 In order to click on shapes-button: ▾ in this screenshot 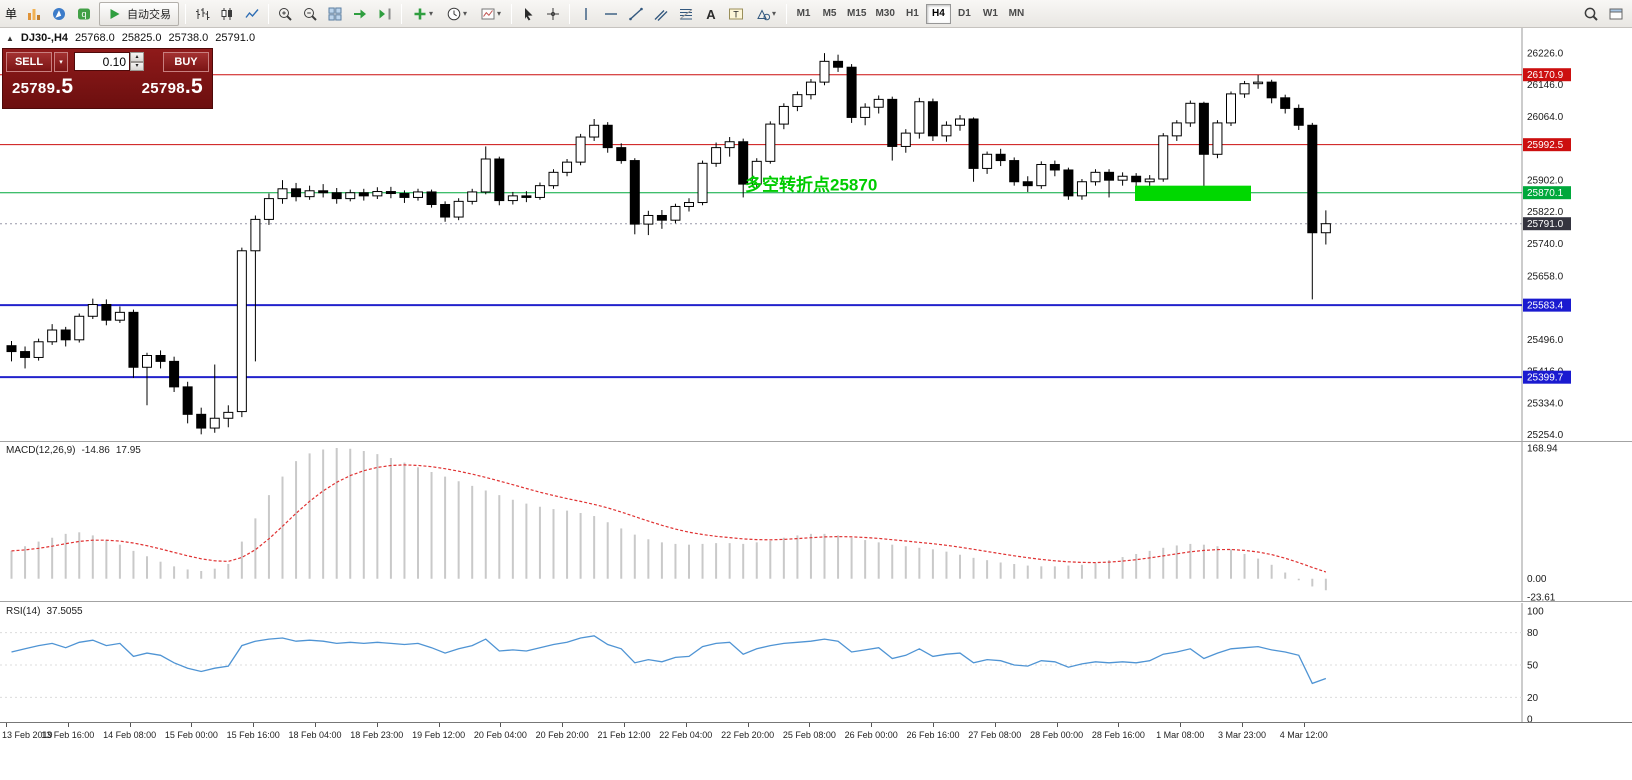, I will do `click(765, 14)`.